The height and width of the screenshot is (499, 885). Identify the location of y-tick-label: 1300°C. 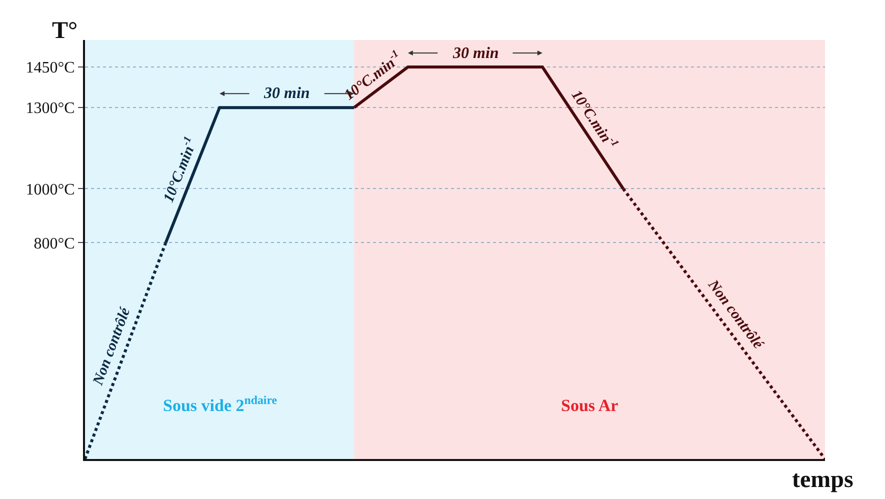
(50, 109).